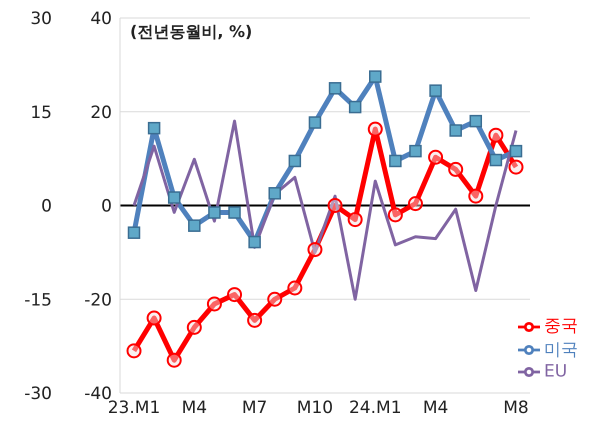 This screenshot has height=423, width=604. I want to click on x-tick-label: 23.M1, so click(134, 408).